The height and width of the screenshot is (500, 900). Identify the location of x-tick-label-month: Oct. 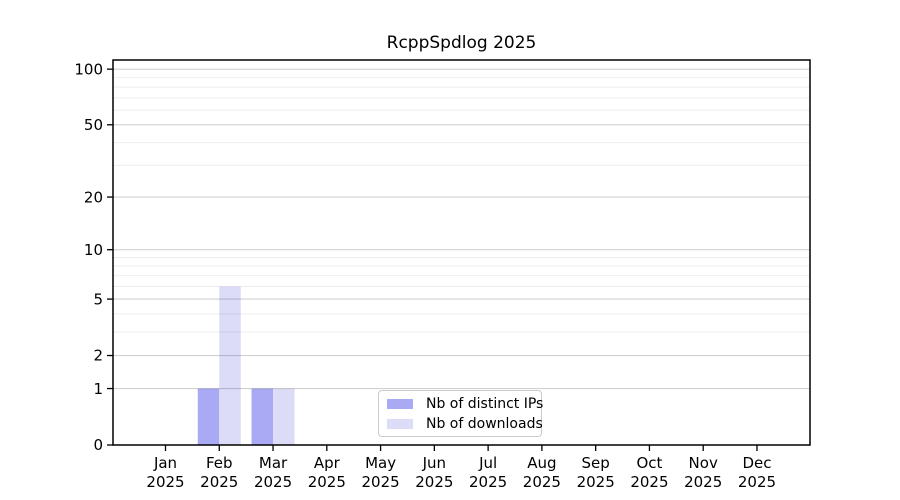
(649, 463).